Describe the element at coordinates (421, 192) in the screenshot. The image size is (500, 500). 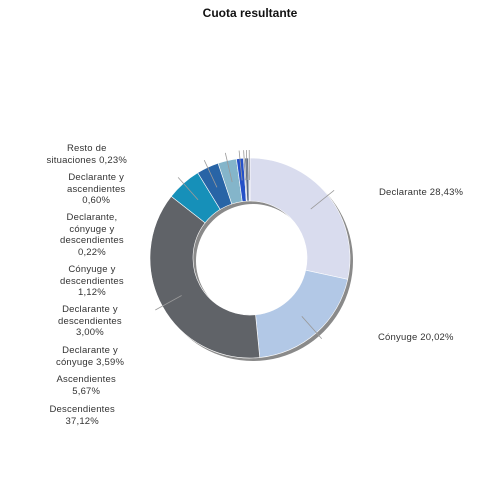
I see `slice-label: Declarante 28,43%` at that location.